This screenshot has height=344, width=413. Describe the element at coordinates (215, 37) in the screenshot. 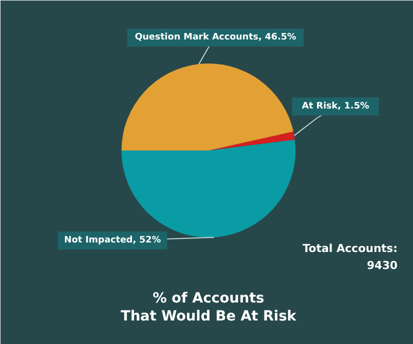

I see `slice-label: Question Mark Accounts, 46.5%` at that location.